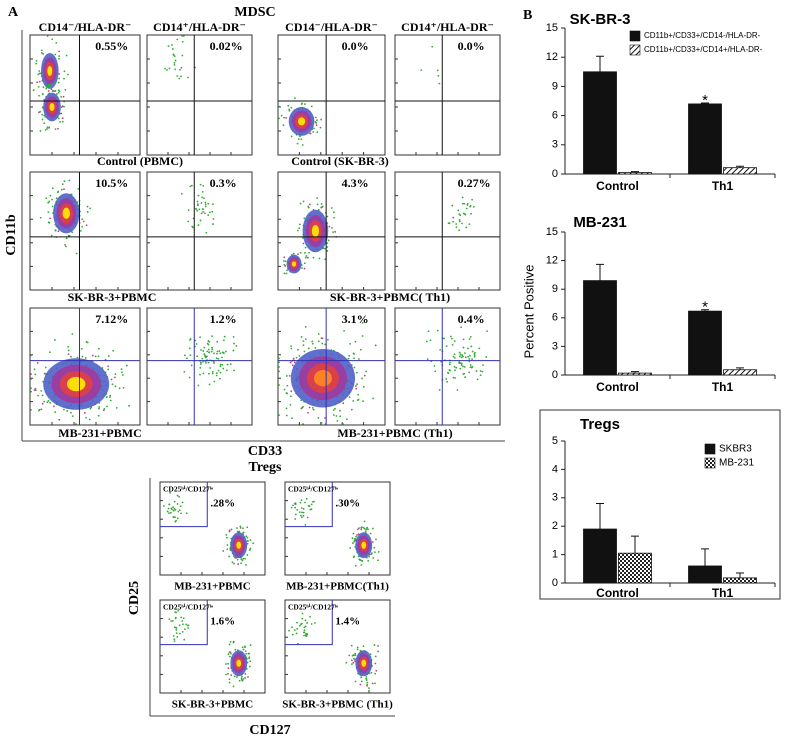  Describe the element at coordinates (723, 593) in the screenshot. I see `x-tick-label: Th1` at that location.